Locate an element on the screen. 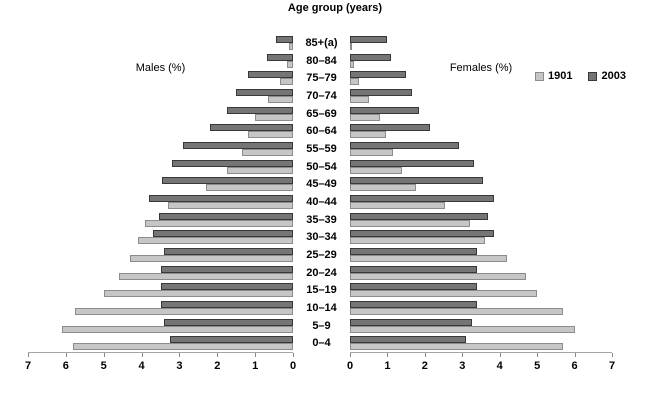 The height and width of the screenshot is (402, 670). age-group-label: 25–29 is located at coordinates (321, 254).